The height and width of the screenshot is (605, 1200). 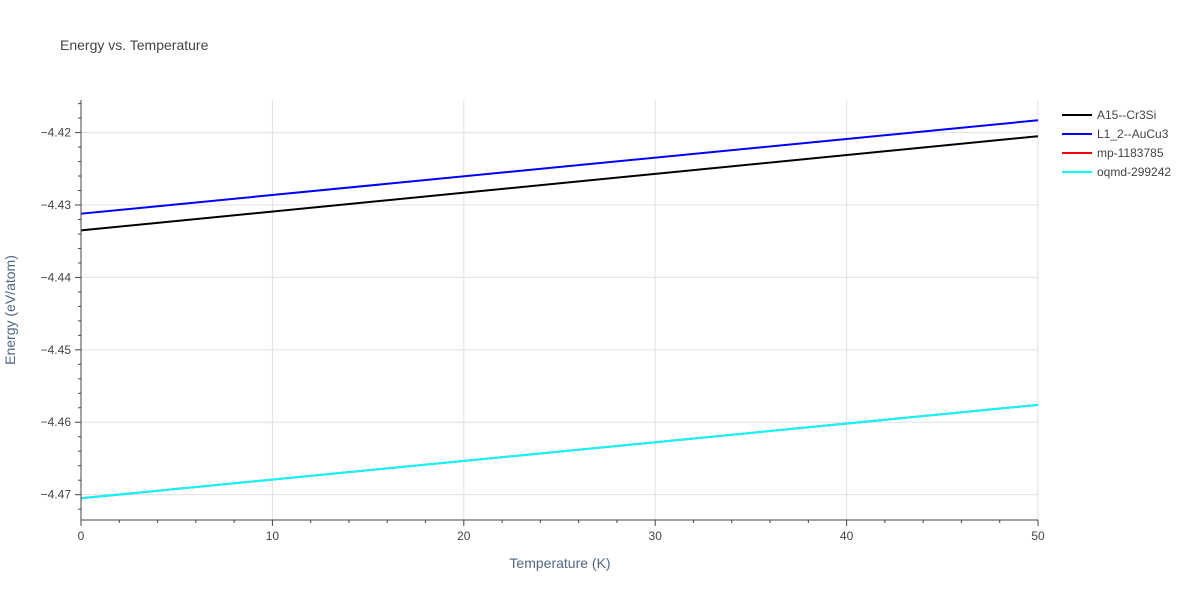 What do you see at coordinates (134, 45) in the screenshot?
I see `chart-title: Energy vs. Temperature` at bounding box center [134, 45].